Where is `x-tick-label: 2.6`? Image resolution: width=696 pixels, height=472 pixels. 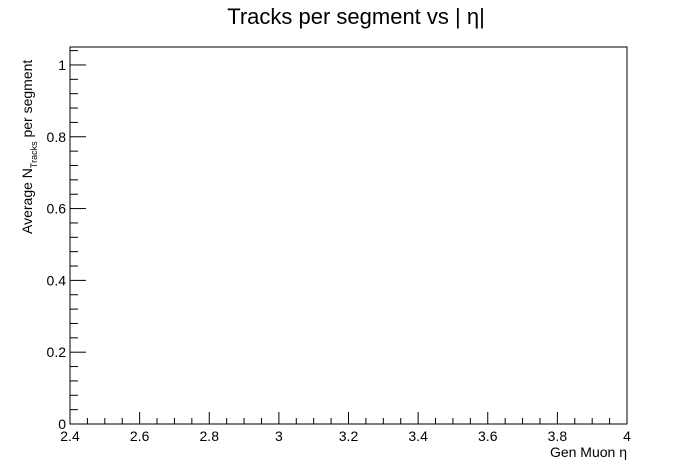
x-tick-label: 2.6 is located at coordinates (140, 436).